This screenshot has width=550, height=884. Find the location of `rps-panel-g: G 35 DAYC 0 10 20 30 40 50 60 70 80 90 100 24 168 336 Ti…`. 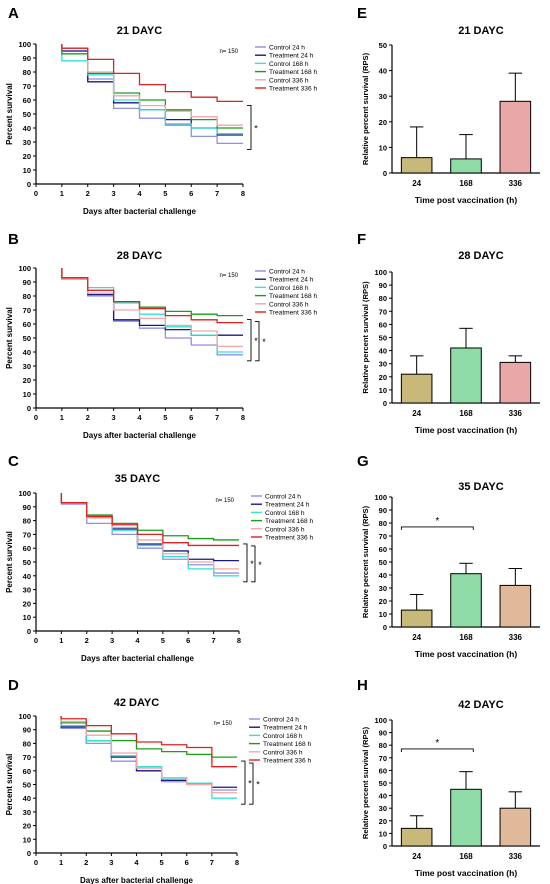

rps-panel-g: G 35 DAYC 0 10 20 30 40 50 60 70 80 90 100 24 168 336 Ti… is located at coordinates (448, 556).